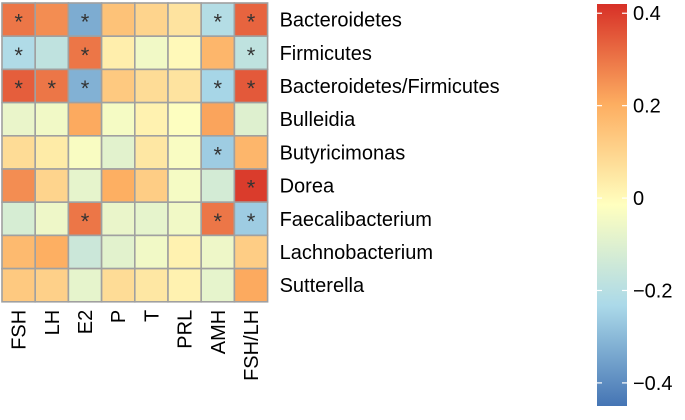  I want to click on colorbar-gradient, so click(612, 205).